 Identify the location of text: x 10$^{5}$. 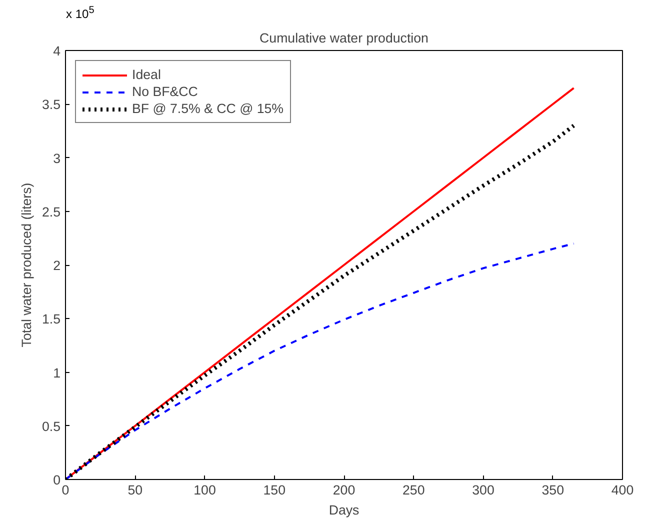
(80, 13).